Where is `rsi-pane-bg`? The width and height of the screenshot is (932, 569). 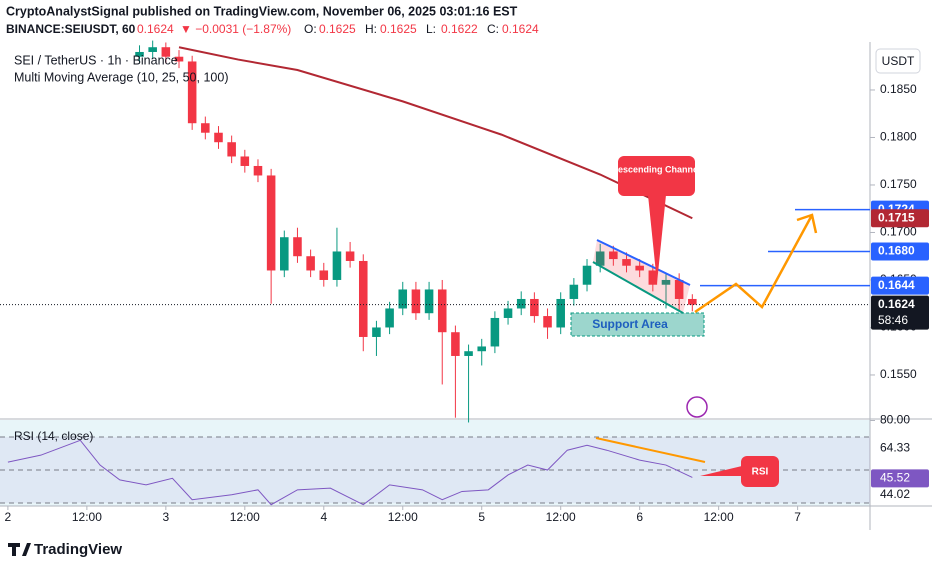
rsi-pane-bg is located at coordinates (435, 463).